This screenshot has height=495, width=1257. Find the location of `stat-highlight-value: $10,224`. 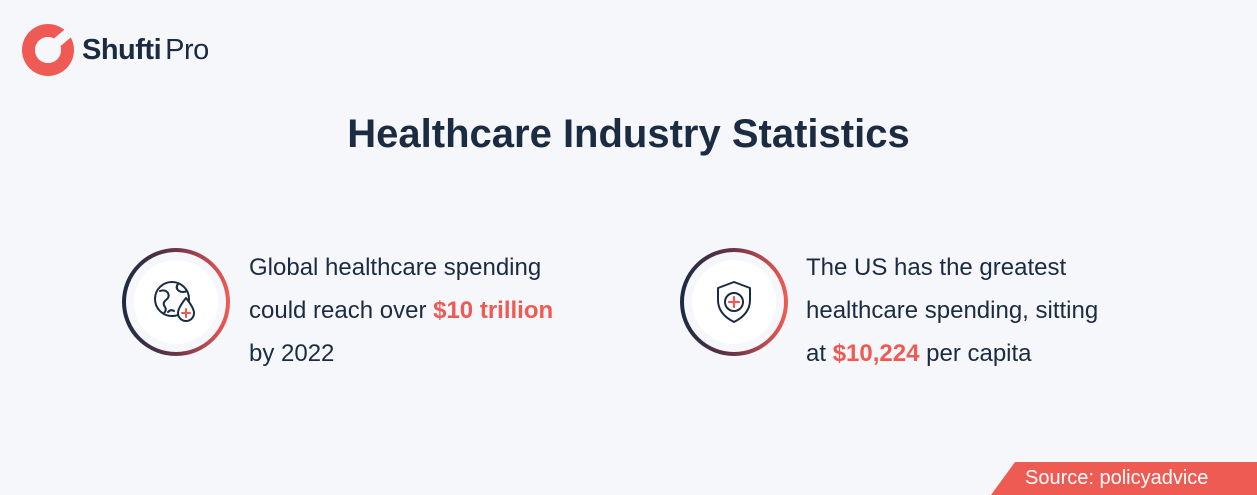

stat-highlight-value: $10,224 is located at coordinates (876, 353).